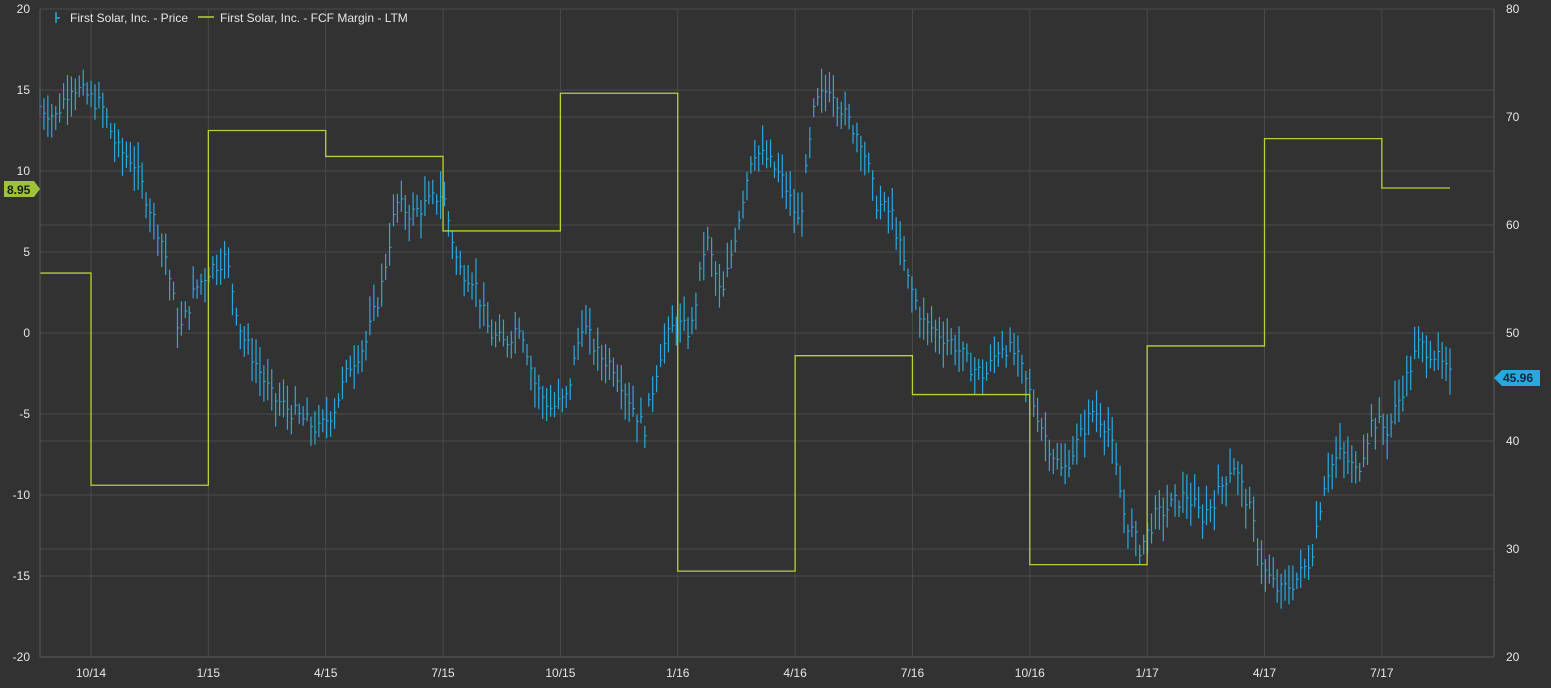 The width and height of the screenshot is (1551, 688). I want to click on right-tick-label: 60, so click(1513, 225).